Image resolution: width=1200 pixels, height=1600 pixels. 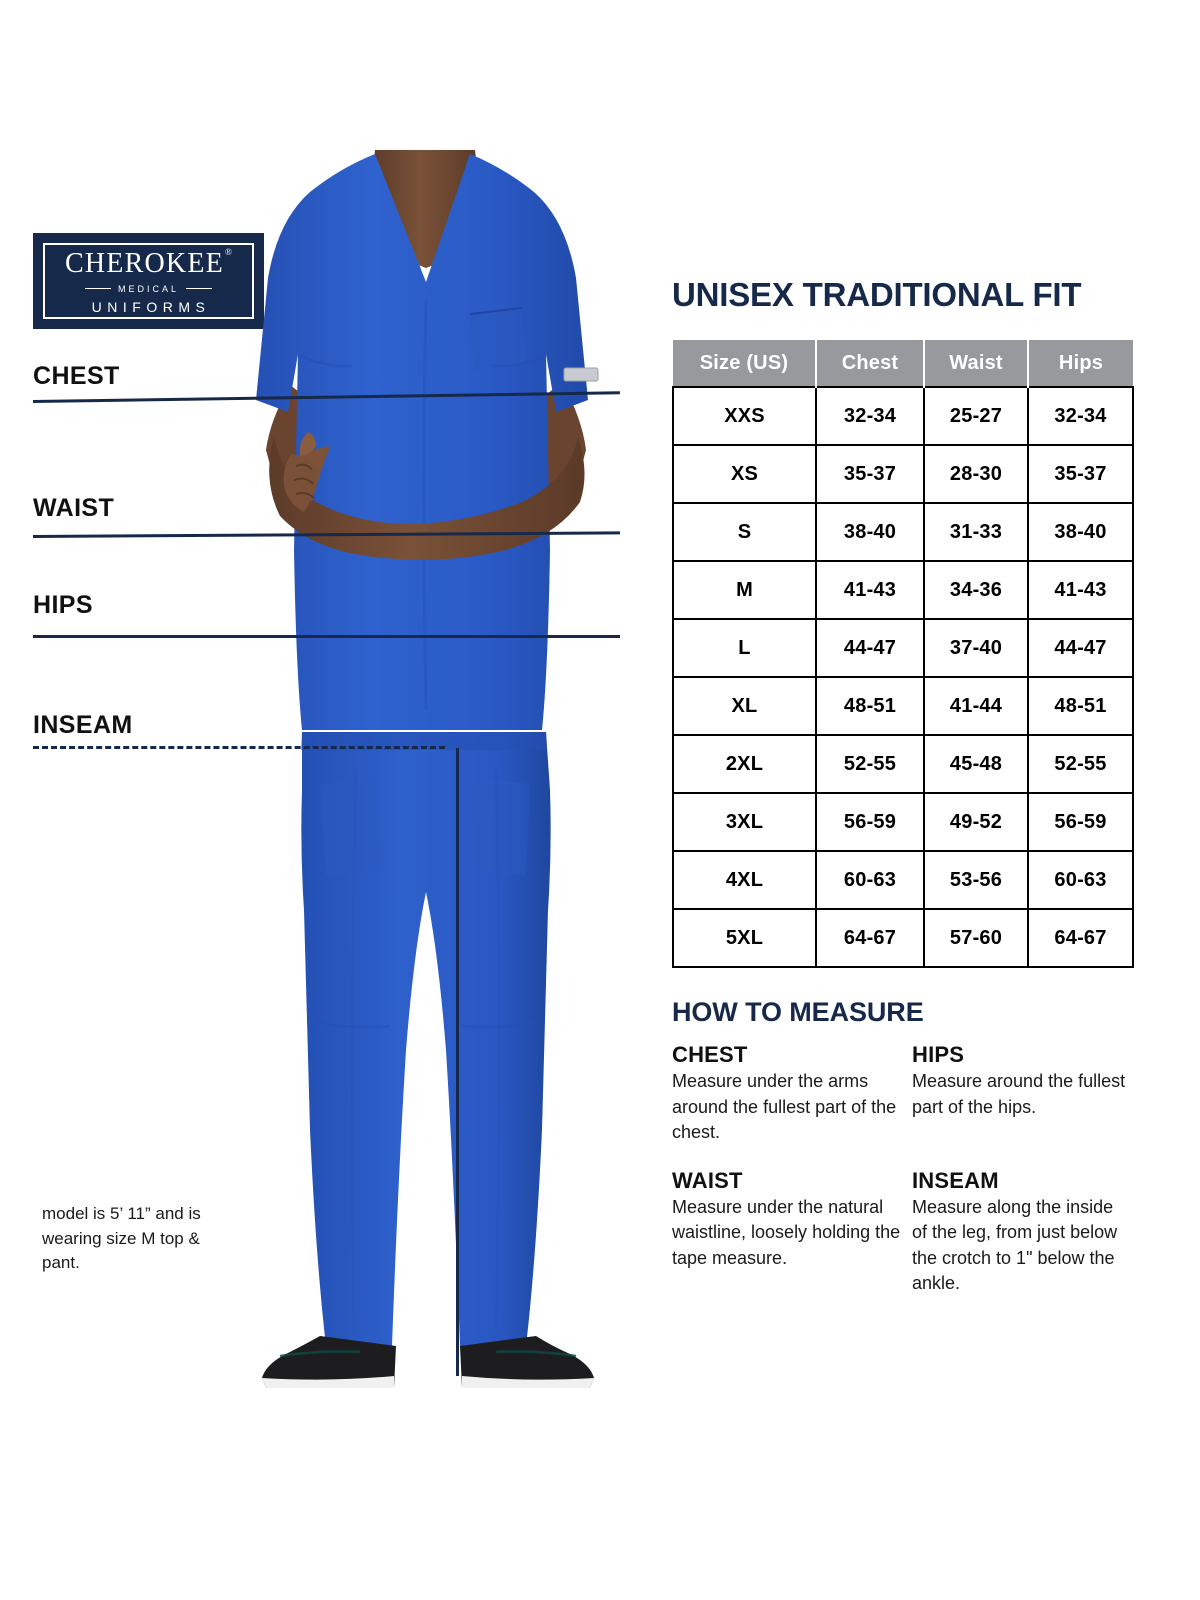 I want to click on cell-hips: 64-67, so click(x=1080, y=938).